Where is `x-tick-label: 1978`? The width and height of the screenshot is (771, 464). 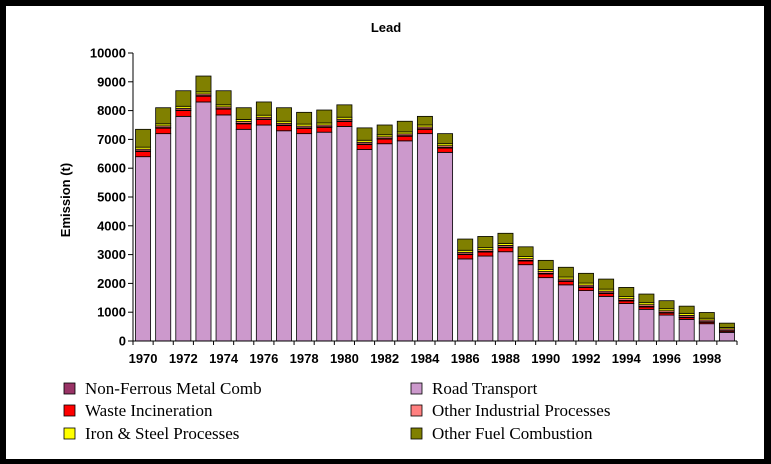
x-tick-label: 1978 is located at coordinates (304, 358).